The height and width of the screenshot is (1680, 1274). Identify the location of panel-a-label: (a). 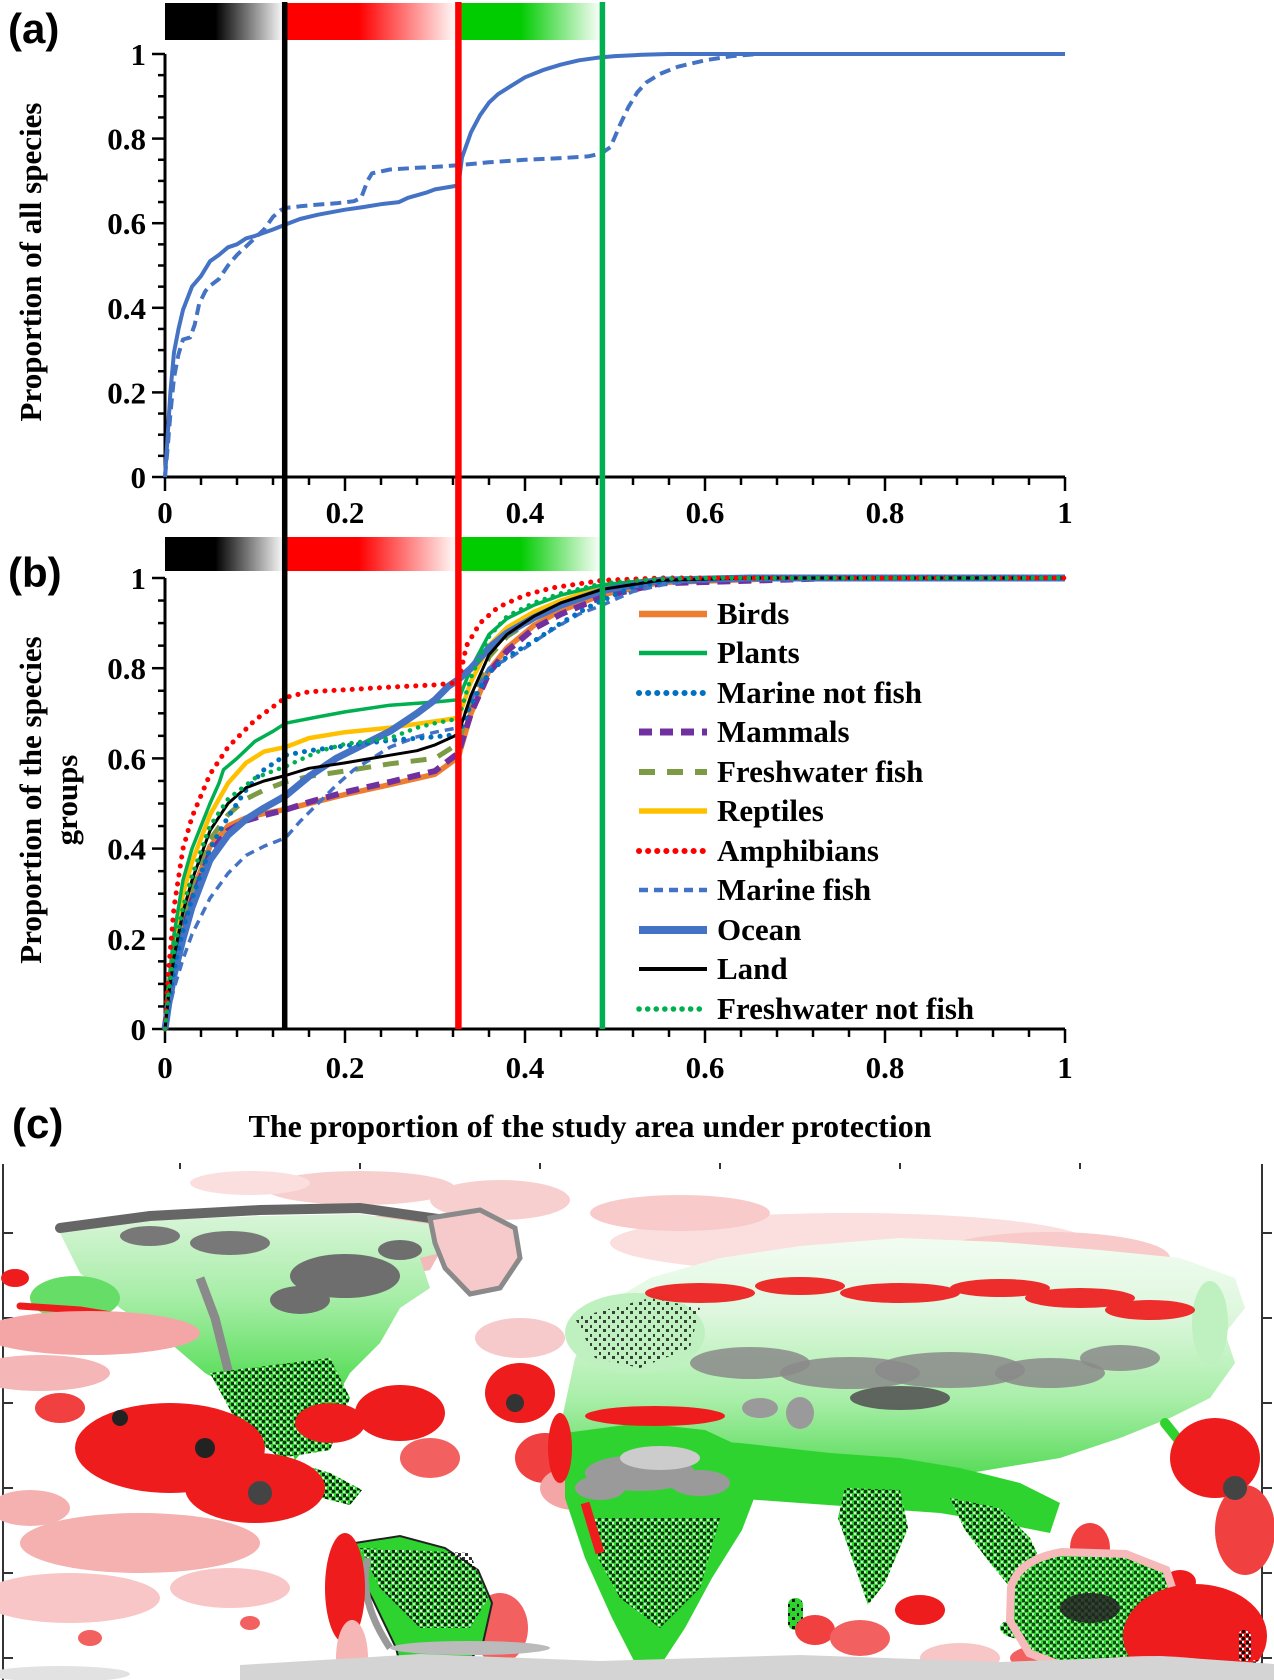
(34, 28).